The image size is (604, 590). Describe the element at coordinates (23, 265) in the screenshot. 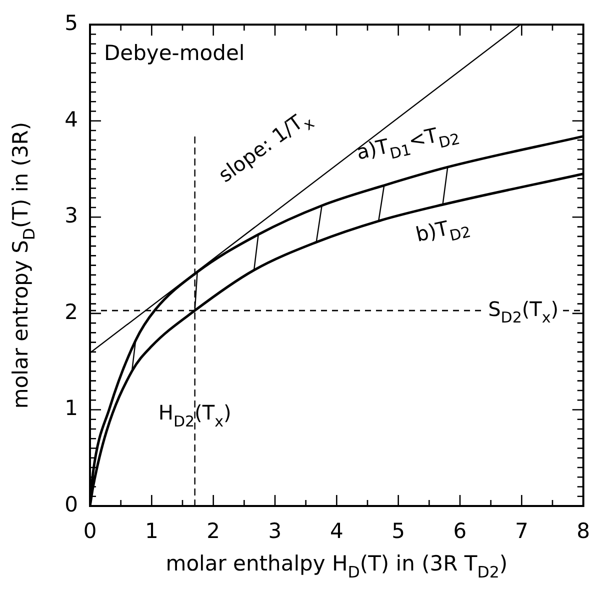

I see `y-axis-title: molar entropy SD(T) in (3R)` at that location.